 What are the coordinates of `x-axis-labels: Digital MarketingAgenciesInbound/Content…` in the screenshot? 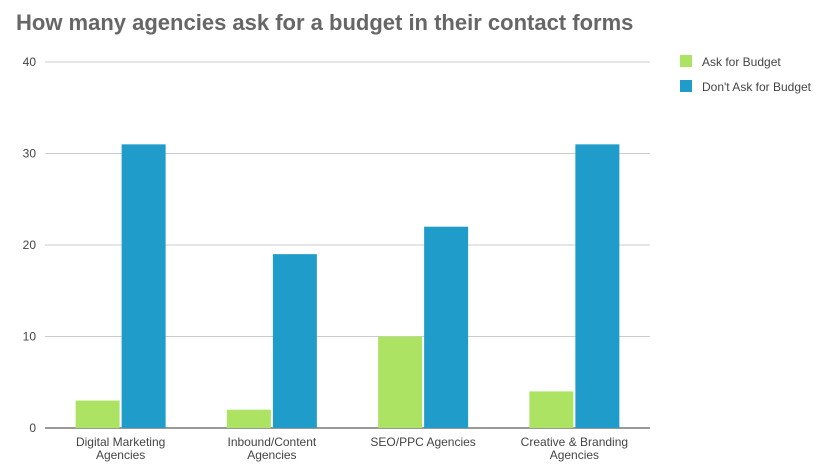 It's located at (352, 448).